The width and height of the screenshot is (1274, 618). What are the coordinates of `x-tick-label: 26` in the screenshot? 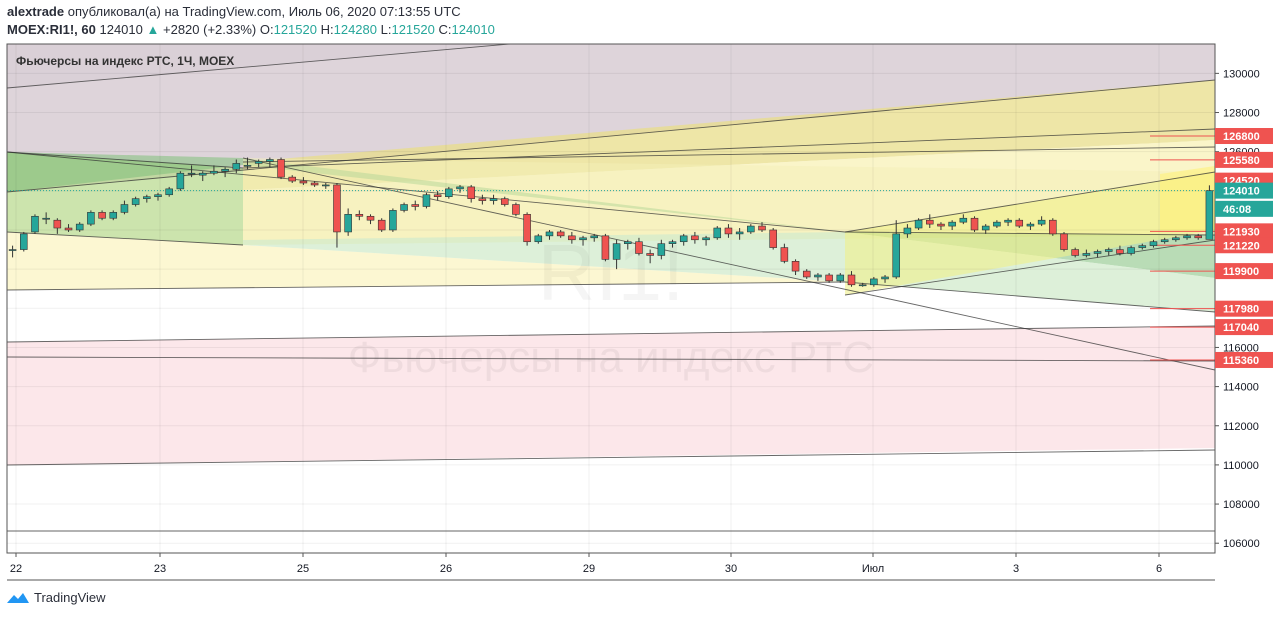 It's located at (446, 569).